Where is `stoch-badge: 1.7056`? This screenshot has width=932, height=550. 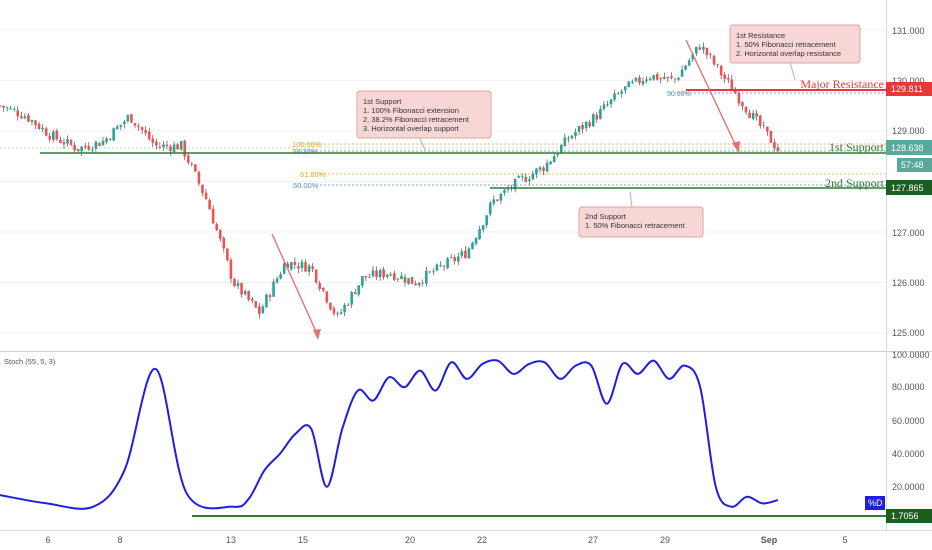
stoch-badge: 1.7056 is located at coordinates (909, 516).